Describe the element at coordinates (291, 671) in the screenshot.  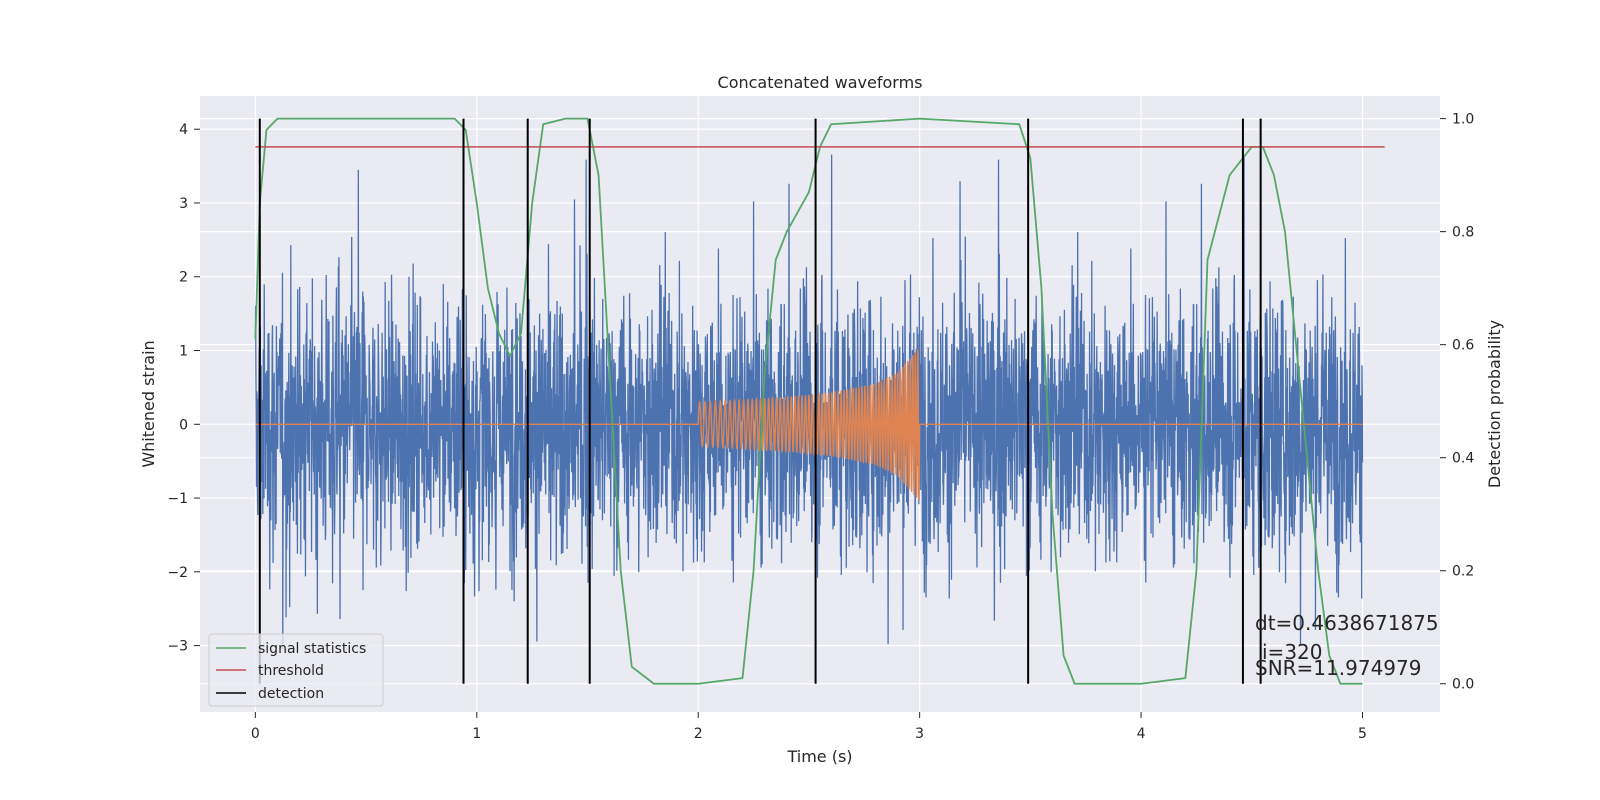
I see `legend-label-threshold: threshold` at that location.